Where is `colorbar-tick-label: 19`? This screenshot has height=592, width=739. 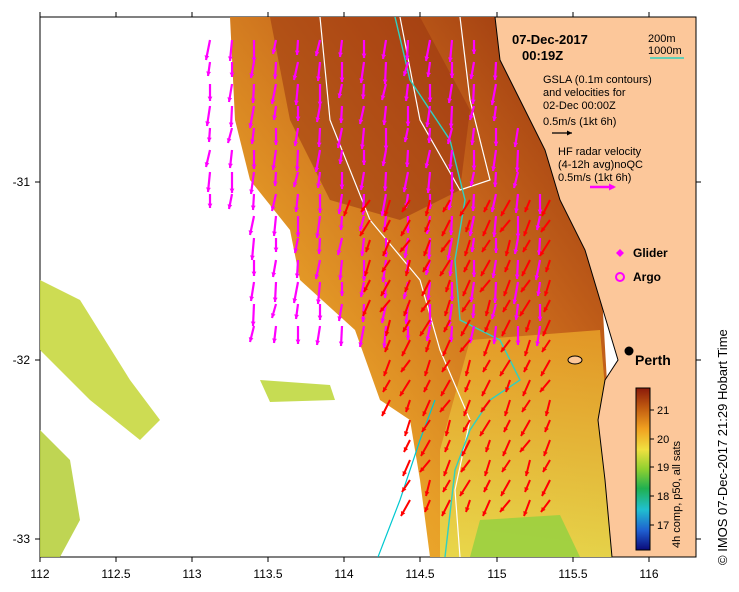 colorbar-tick-label: 19 is located at coordinates (663, 468).